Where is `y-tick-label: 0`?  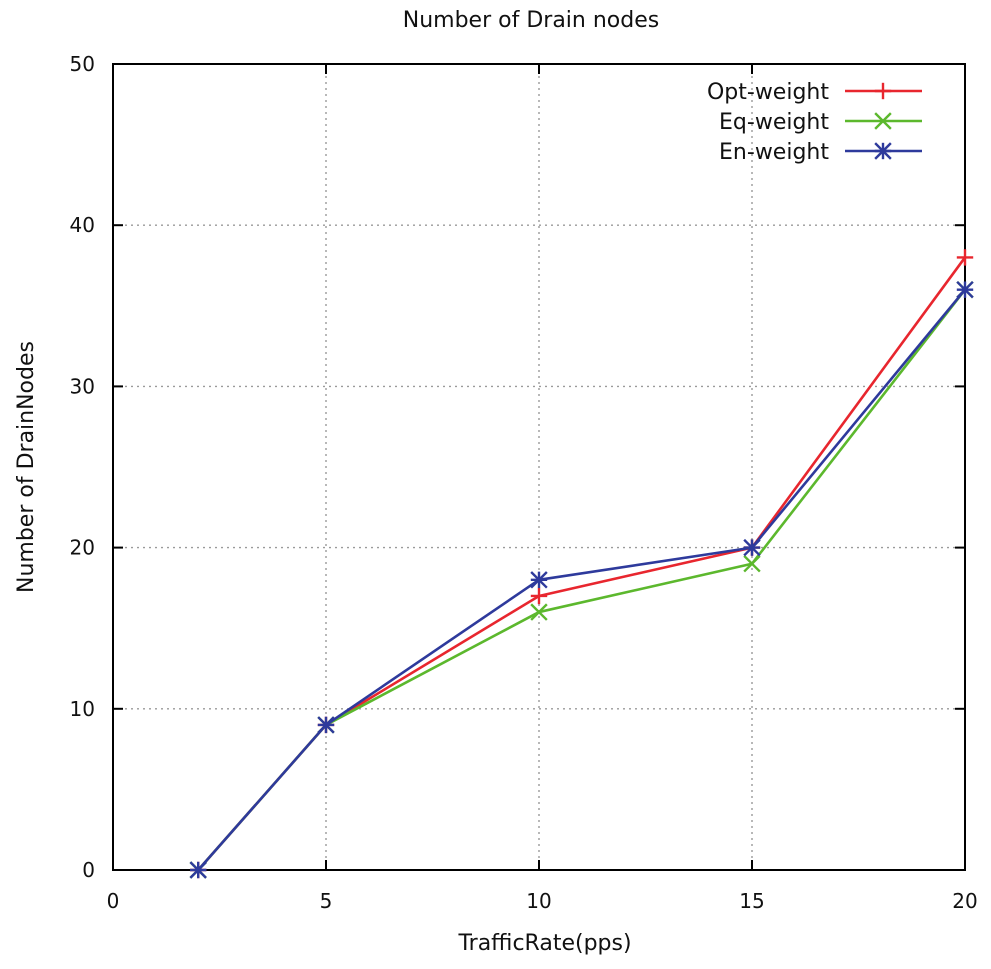 y-tick-label: 0 is located at coordinates (88, 870).